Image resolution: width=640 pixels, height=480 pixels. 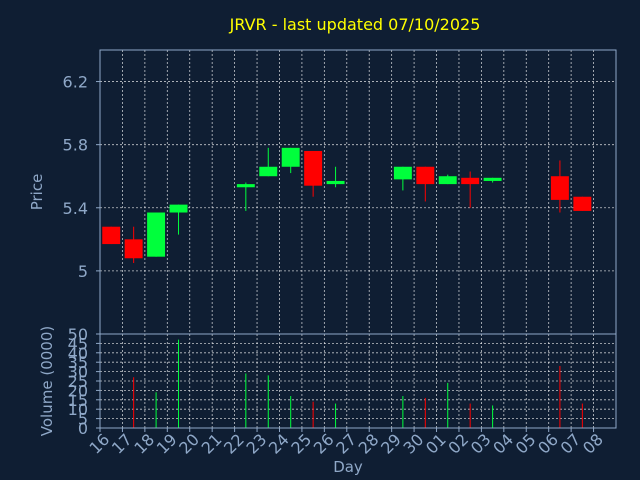 I want to click on volume-tick-label: 15, so click(x=78, y=400).